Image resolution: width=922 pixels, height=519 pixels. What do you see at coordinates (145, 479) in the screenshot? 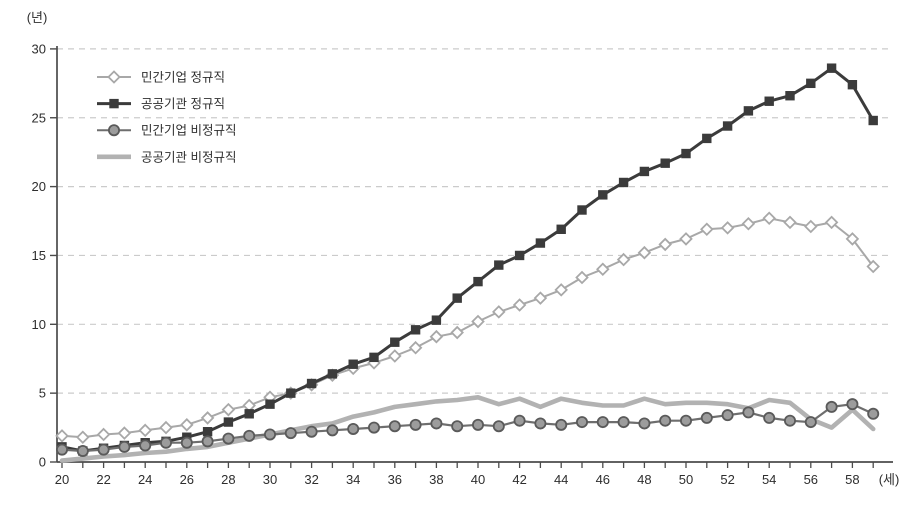
I see `x-tick-label-24: 24` at bounding box center [145, 479].